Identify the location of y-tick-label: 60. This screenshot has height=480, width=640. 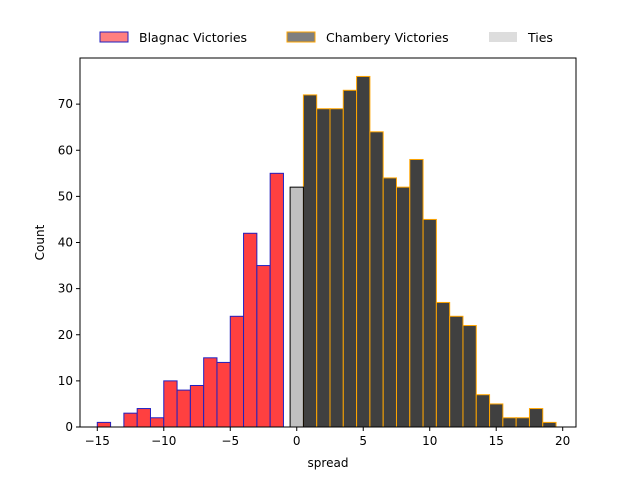
(65, 150).